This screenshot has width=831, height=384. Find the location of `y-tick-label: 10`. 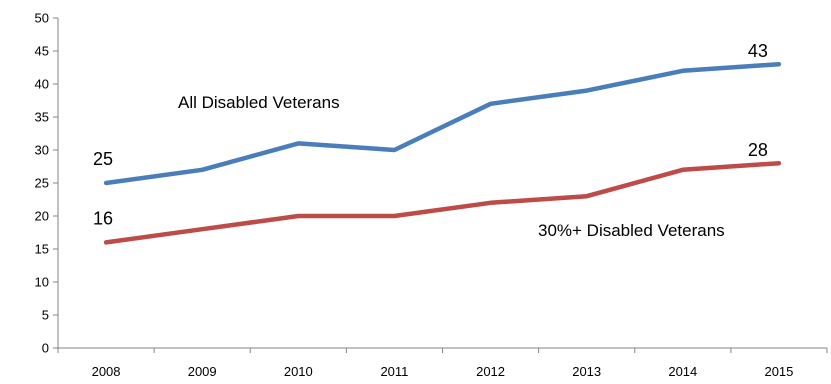

y-tick-label: 10 is located at coordinates (42, 282).